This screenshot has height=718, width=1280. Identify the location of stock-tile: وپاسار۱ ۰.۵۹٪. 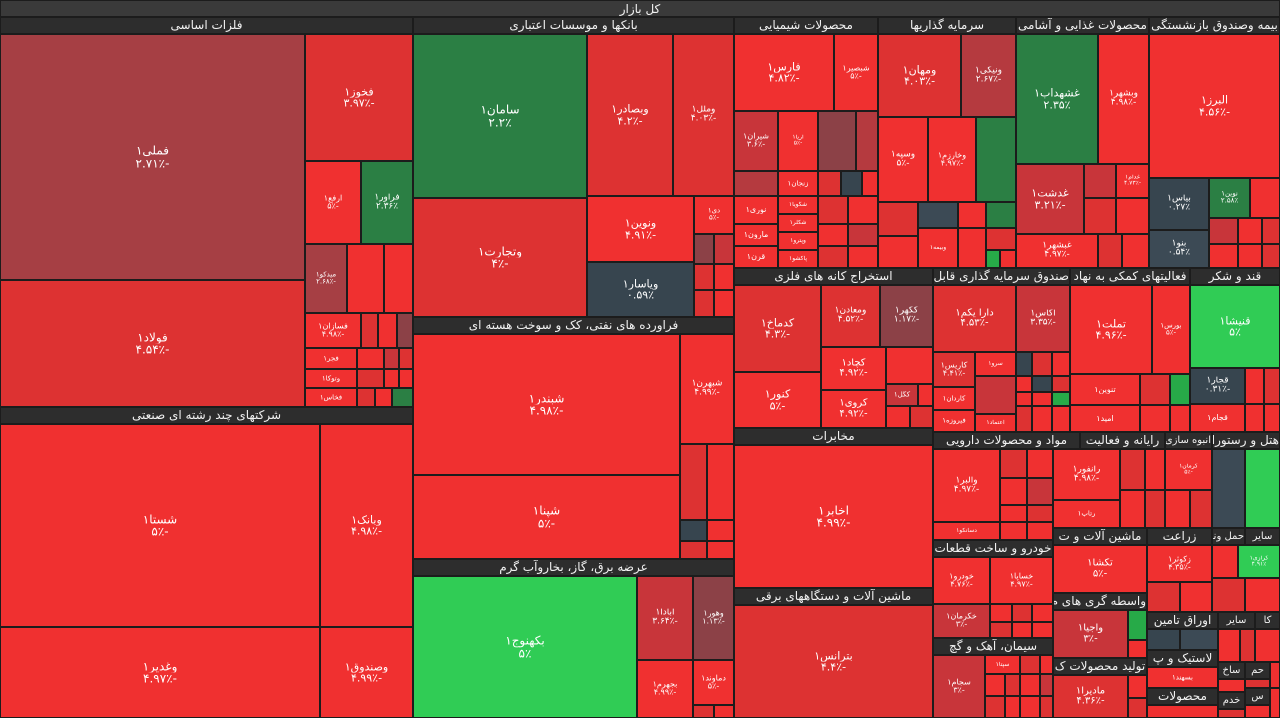
(640, 289).